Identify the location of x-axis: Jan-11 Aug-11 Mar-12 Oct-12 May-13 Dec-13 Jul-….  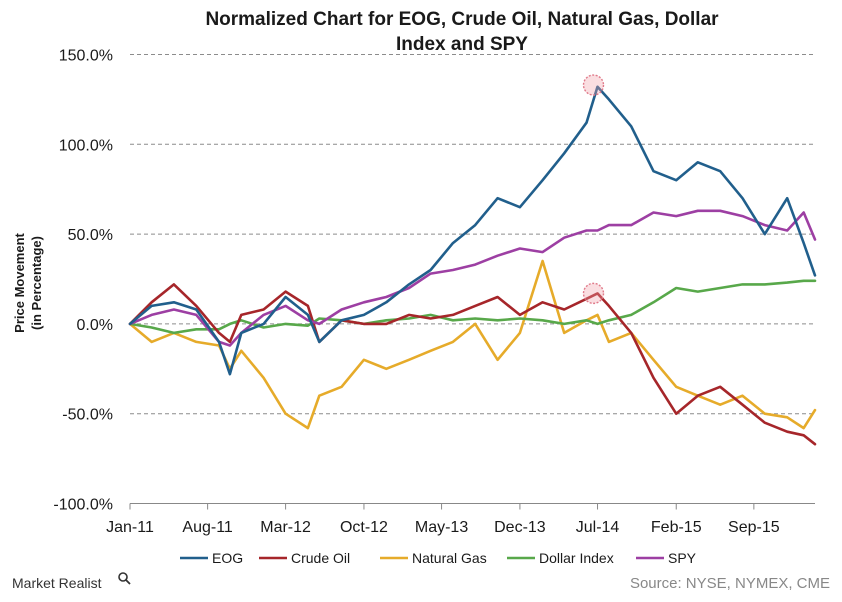
(460, 519).